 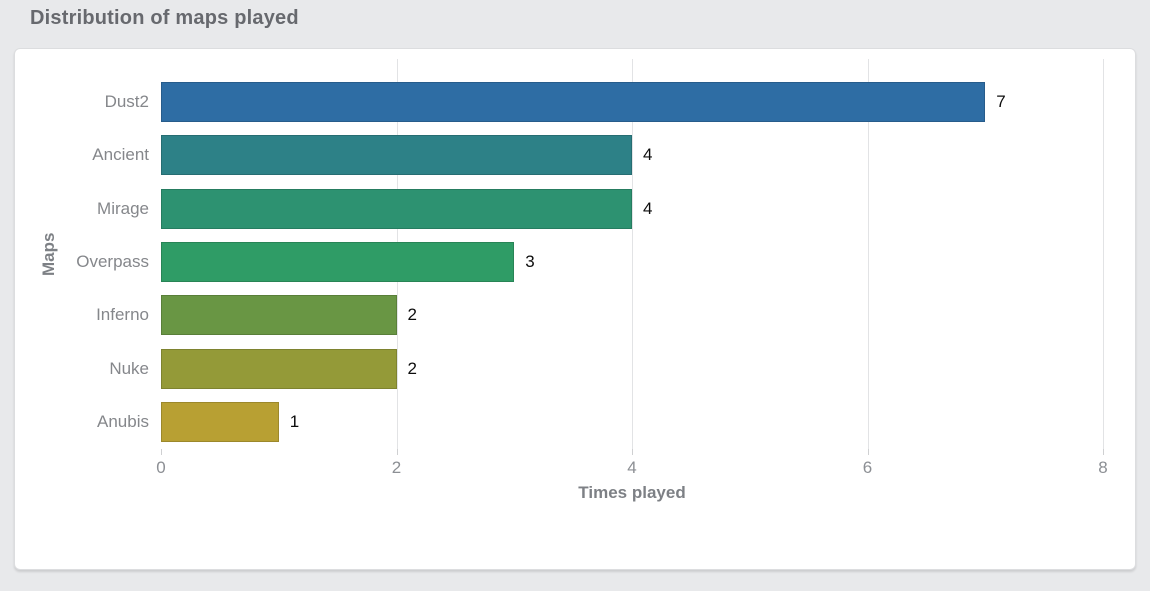 What do you see at coordinates (412, 315) in the screenshot?
I see `value-label-inferno: 2` at bounding box center [412, 315].